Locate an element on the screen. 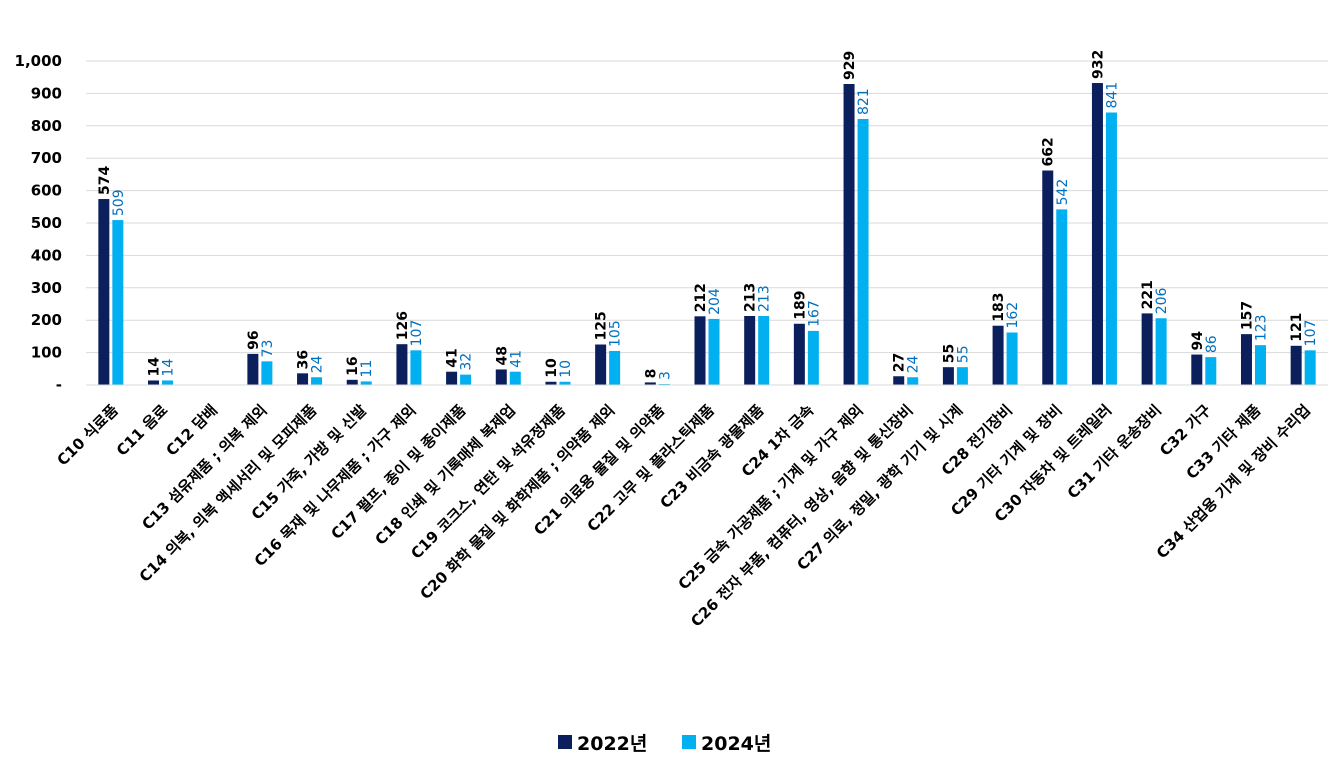 The height and width of the screenshot is (776, 1338). data-label: 3 is located at coordinates (665, 375).